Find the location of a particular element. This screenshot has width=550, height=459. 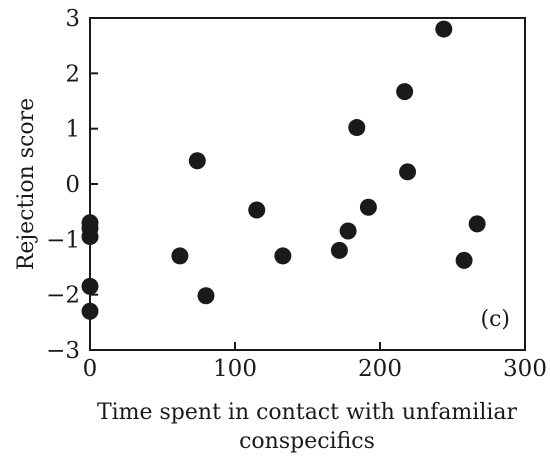

y-tick-label: 0 is located at coordinates (72, 185).